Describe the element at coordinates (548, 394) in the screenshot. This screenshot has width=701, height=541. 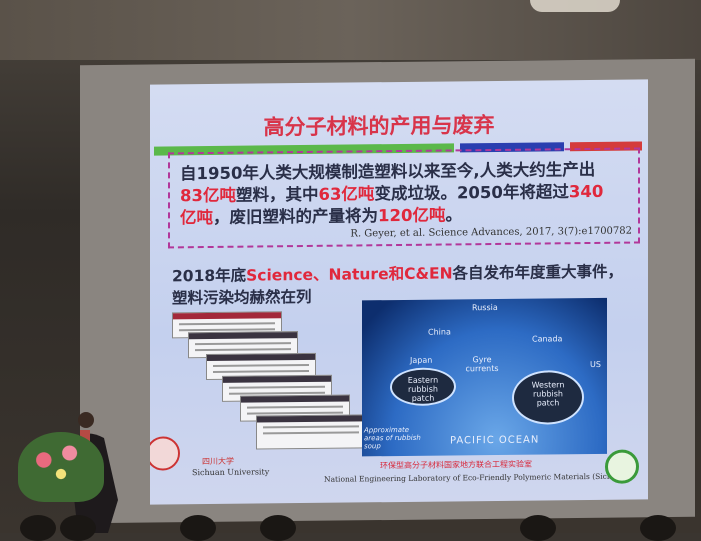
I see `label-western: Western rubbish patch` at that location.